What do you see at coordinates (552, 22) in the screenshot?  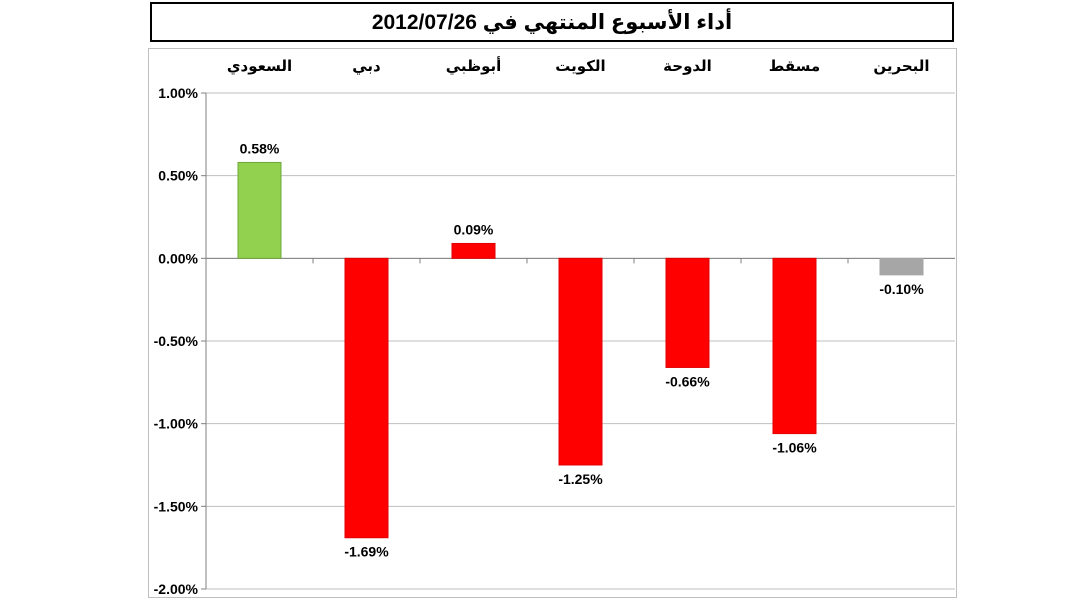 I see `chart-title: أداء الأسبوع المنتهي في 2012/07/26` at bounding box center [552, 22].